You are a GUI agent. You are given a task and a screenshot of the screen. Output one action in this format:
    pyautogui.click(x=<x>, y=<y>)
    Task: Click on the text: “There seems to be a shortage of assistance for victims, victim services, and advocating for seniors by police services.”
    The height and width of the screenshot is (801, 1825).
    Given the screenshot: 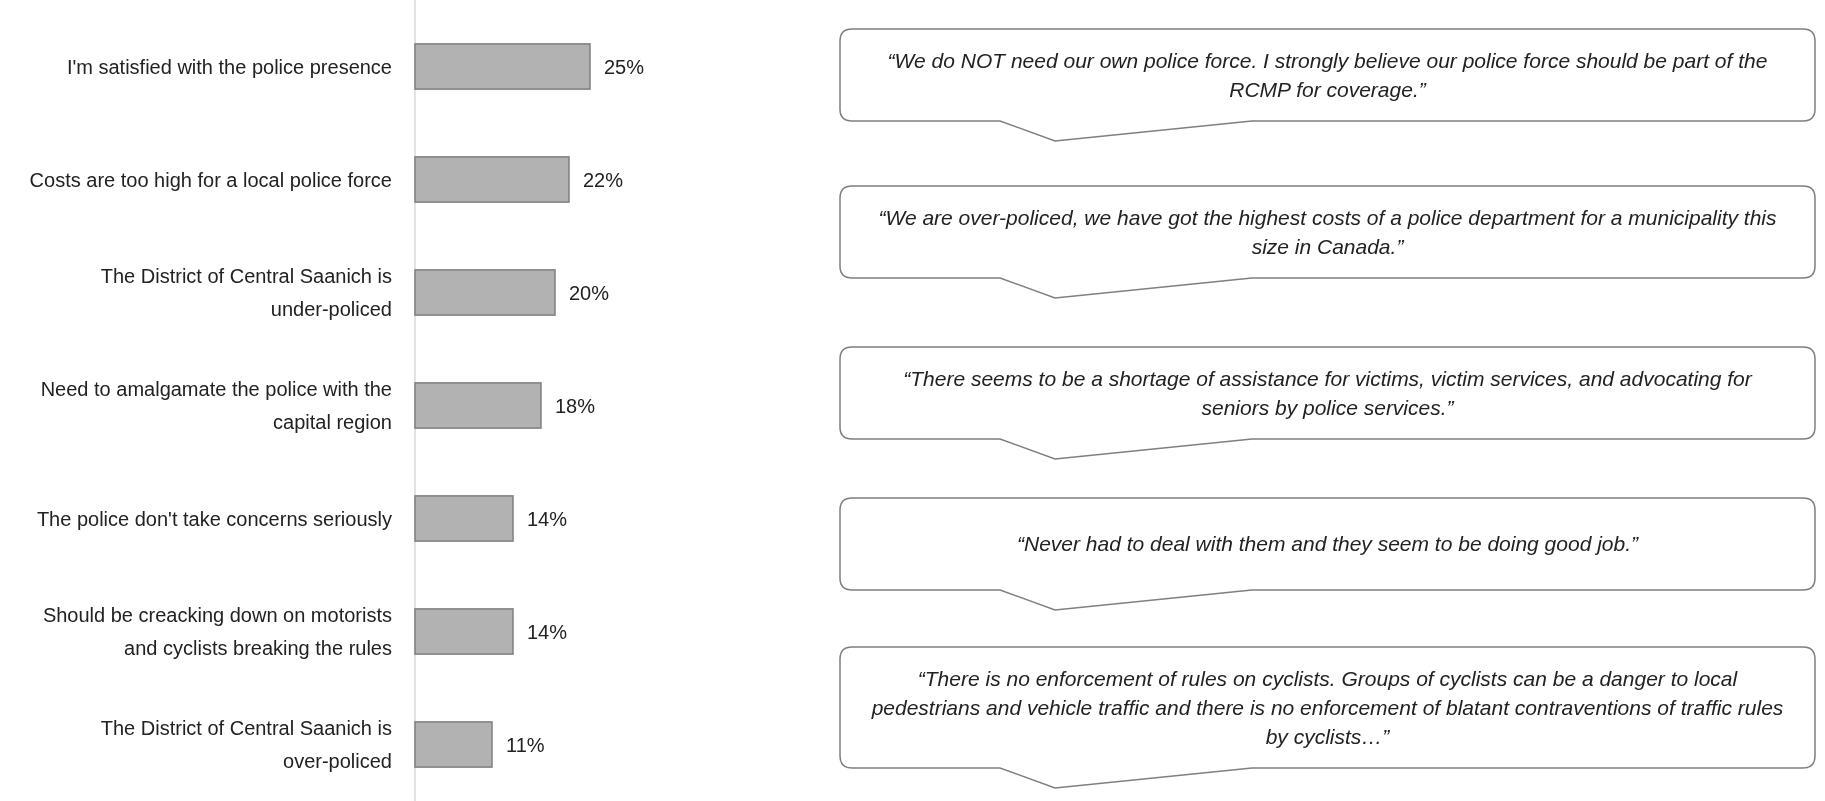 What is the action you would take?
    pyautogui.click(x=1328, y=392)
    